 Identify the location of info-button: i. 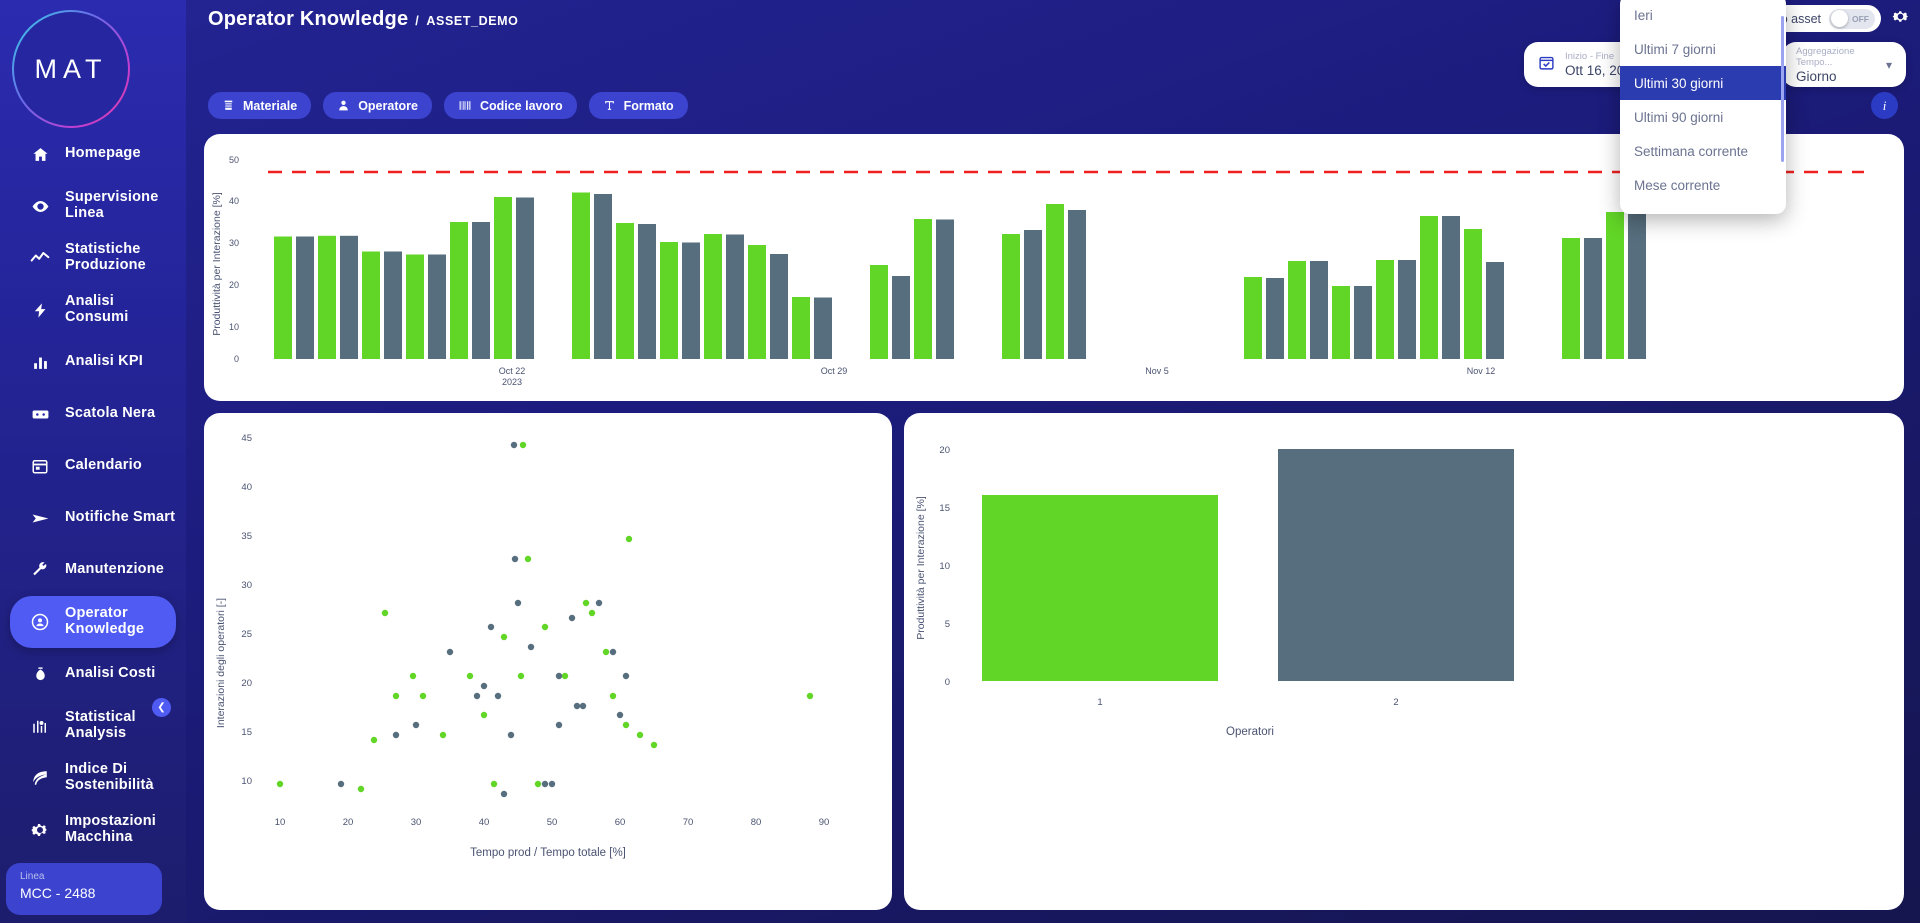
(1884, 105).